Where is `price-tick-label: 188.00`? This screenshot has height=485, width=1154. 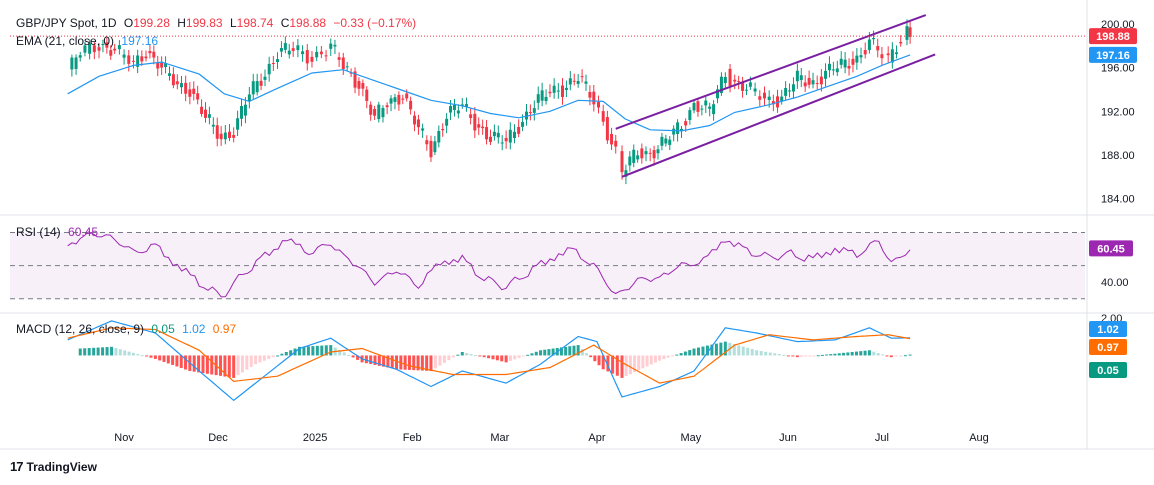 price-tick-label: 188.00 is located at coordinates (1118, 156).